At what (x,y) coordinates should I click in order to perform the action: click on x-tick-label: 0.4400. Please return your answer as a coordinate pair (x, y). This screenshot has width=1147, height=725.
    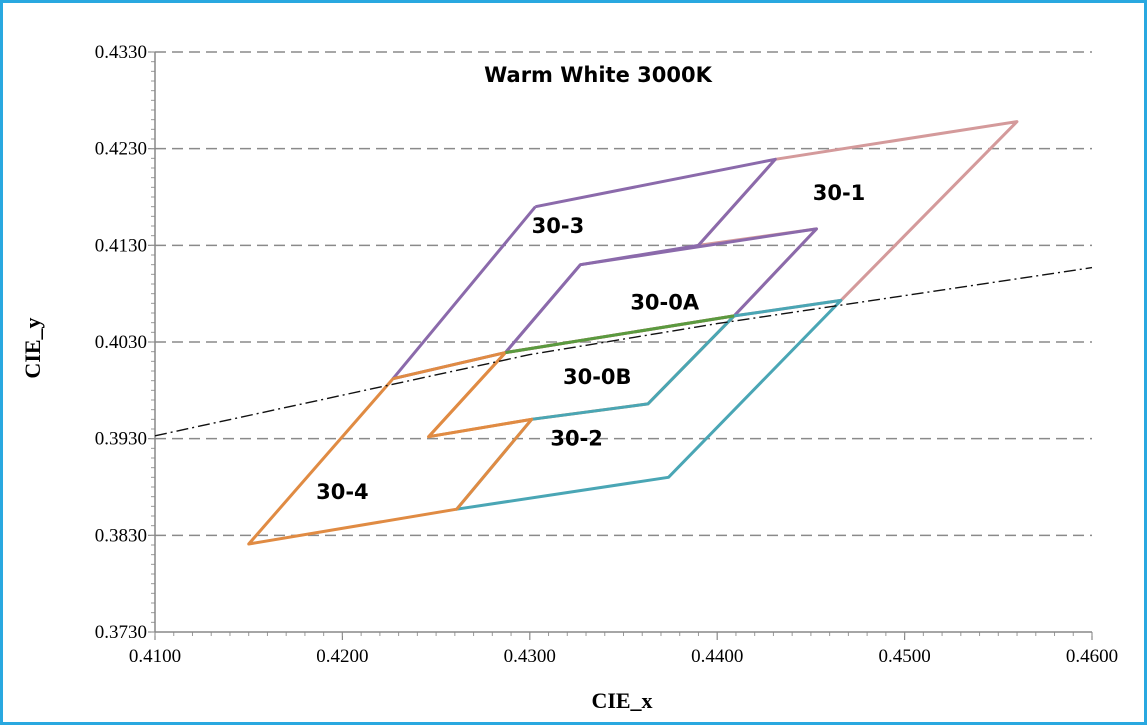
    Looking at the image, I should click on (717, 656).